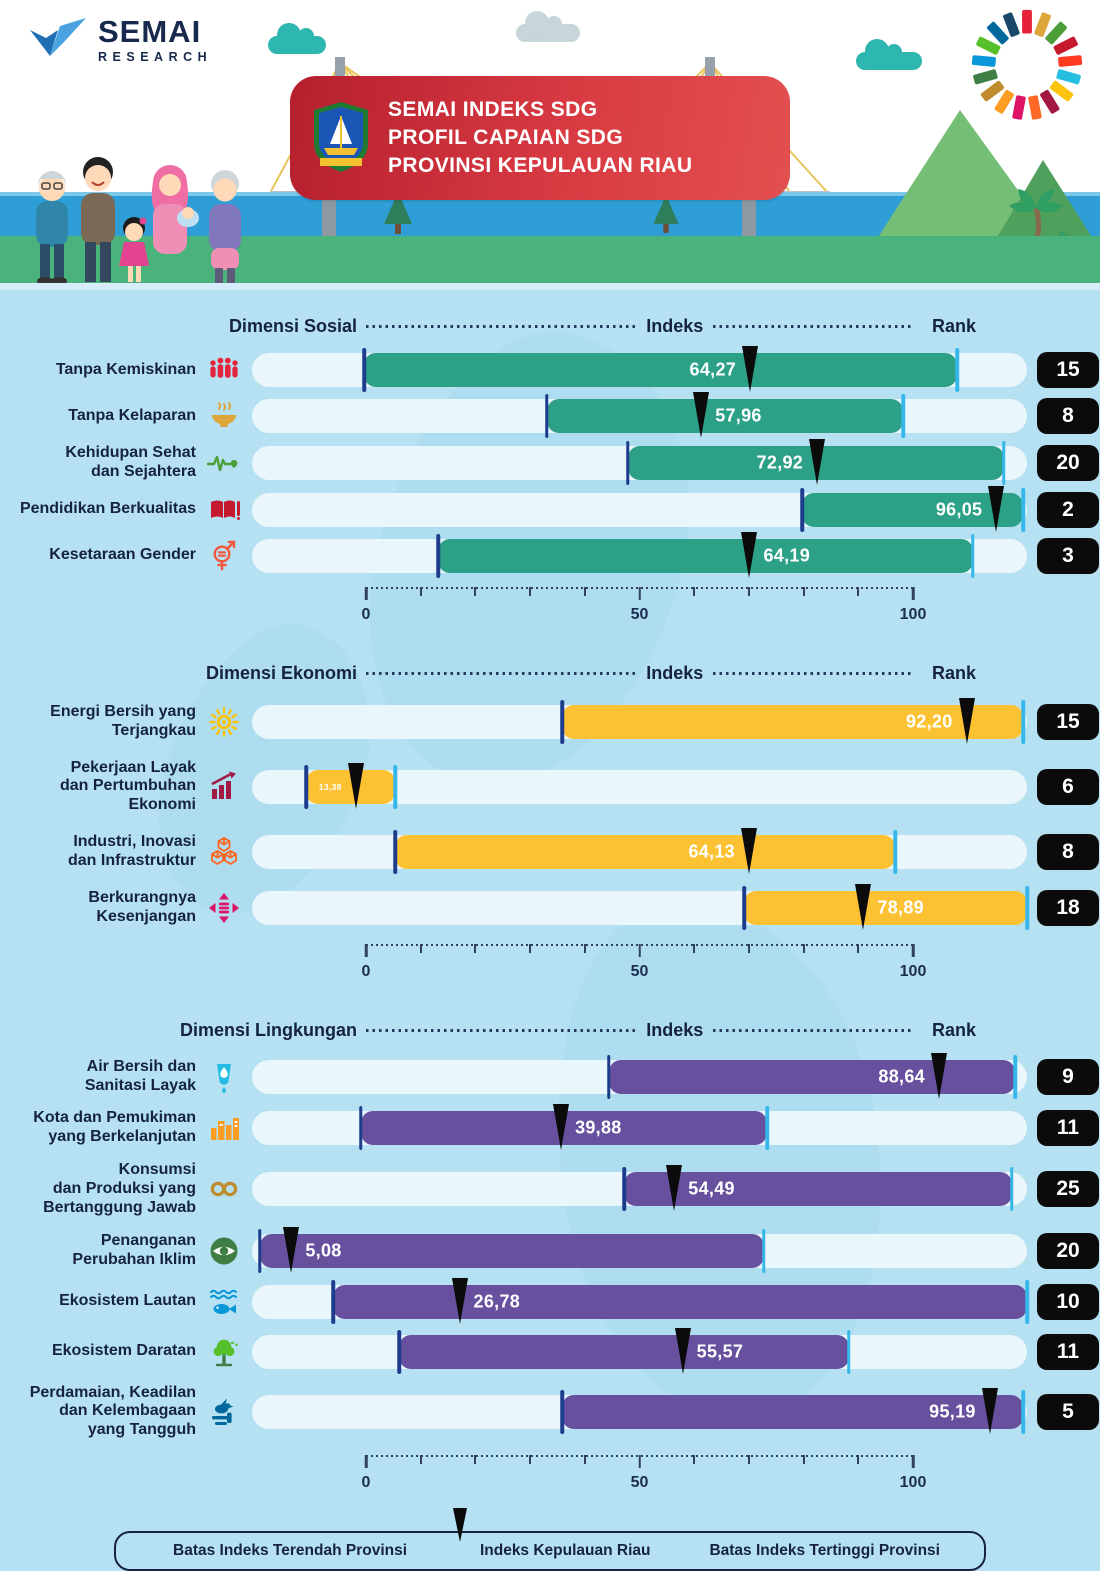  I want to click on gender-icon, so click(224, 556).